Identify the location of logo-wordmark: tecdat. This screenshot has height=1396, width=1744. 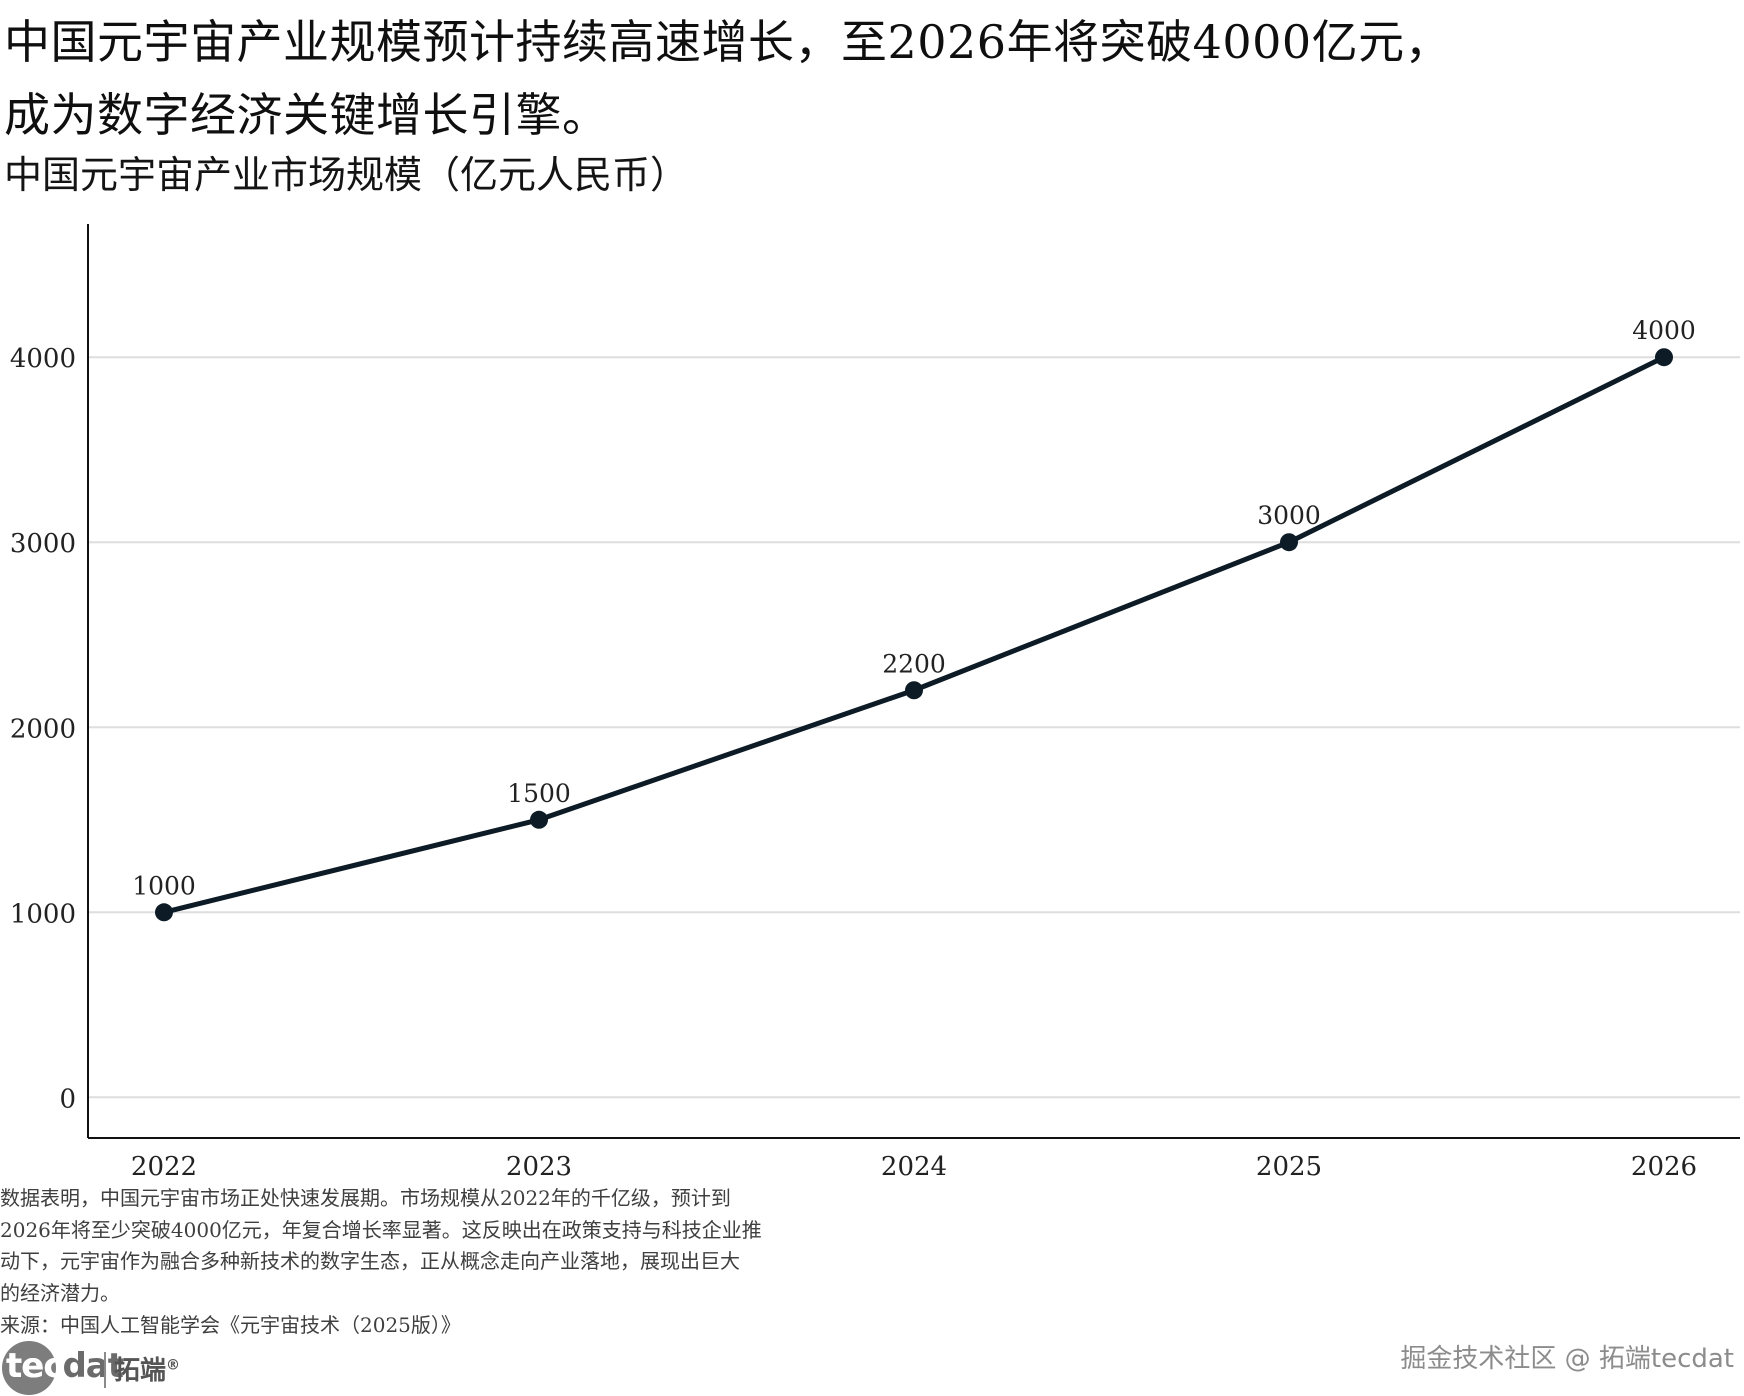
(65, 1366).